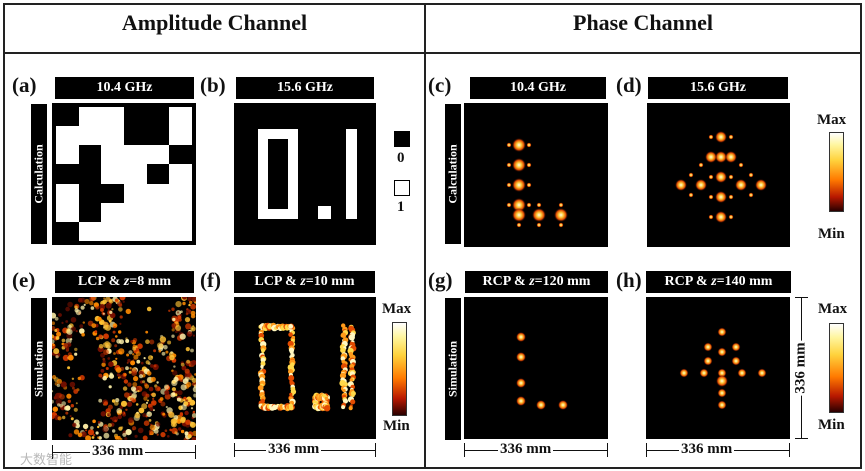  Describe the element at coordinates (24, 85) in the screenshot. I see `panel-a-label: (a)` at that location.